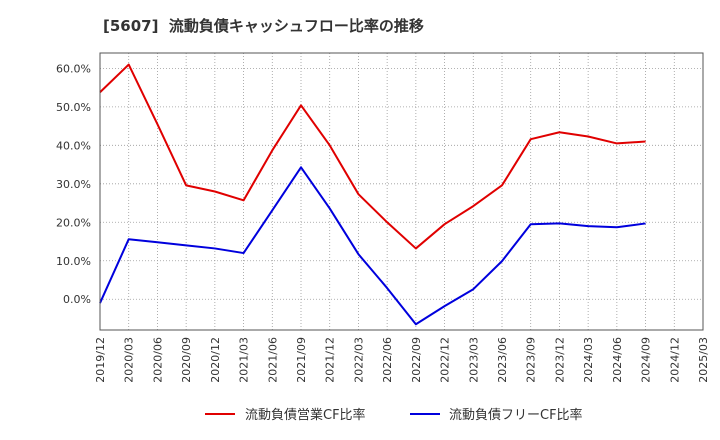 The height and width of the screenshot is (440, 720). I want to click on y-tick-label: 30.0%, so click(73, 184).